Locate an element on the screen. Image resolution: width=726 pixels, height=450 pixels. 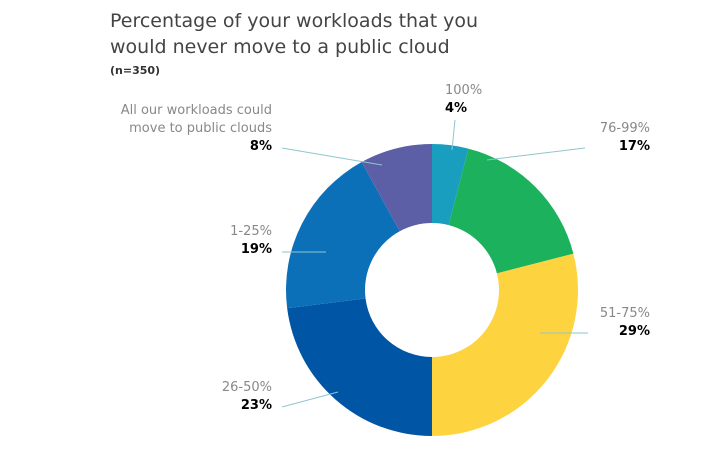
value-label: 29% is located at coordinates (634, 331).